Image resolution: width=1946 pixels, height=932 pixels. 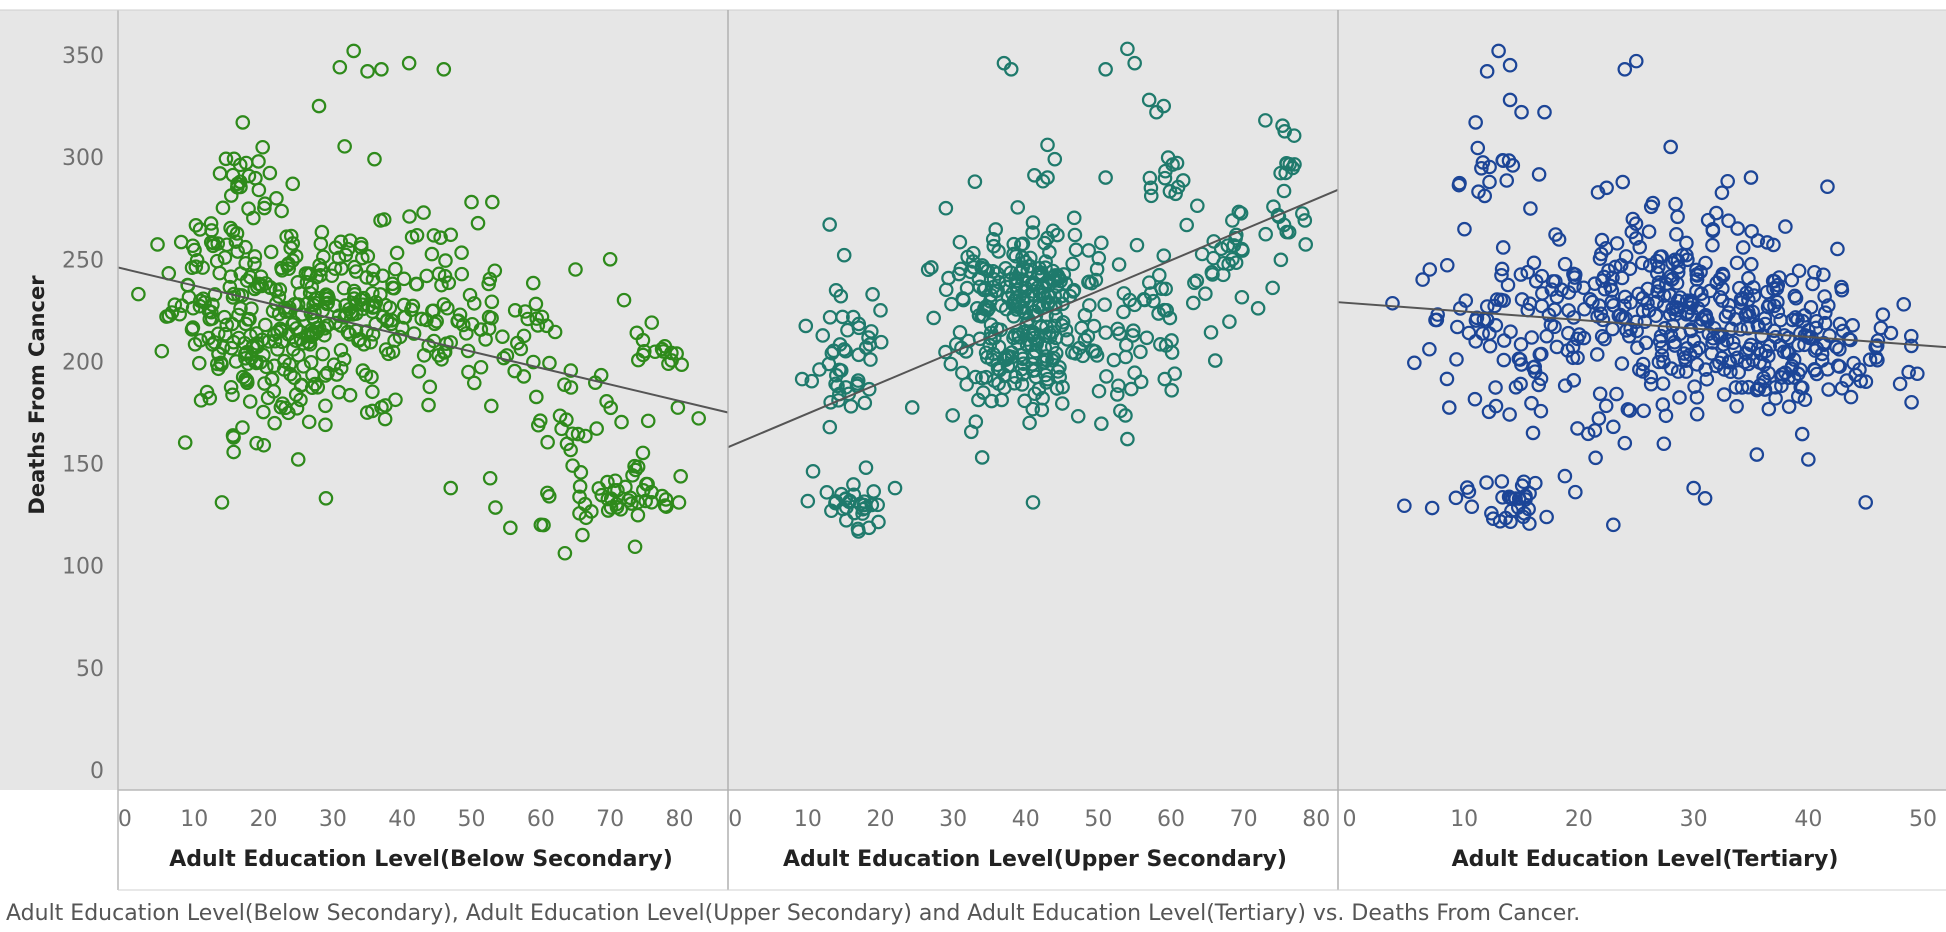 What do you see at coordinates (1579, 819) in the screenshot?
I see `x-tick-label: 20` at bounding box center [1579, 819].